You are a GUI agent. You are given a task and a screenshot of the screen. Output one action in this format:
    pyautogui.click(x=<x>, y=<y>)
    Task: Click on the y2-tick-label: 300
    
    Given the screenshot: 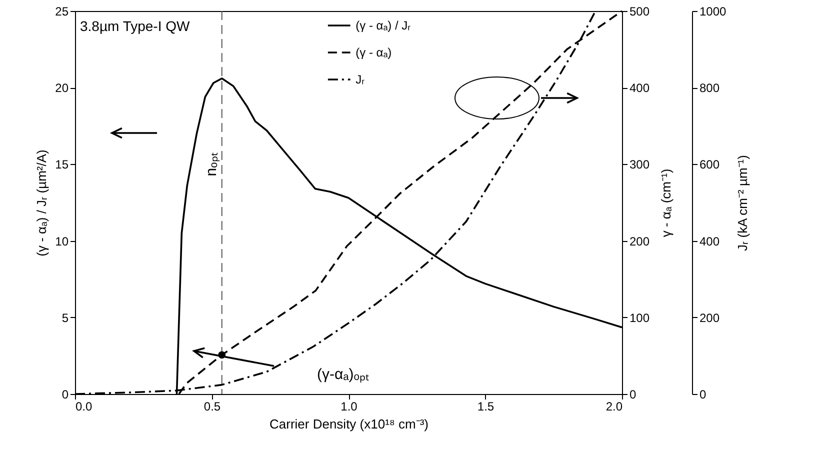 What is the action you would take?
    pyautogui.click(x=640, y=165)
    